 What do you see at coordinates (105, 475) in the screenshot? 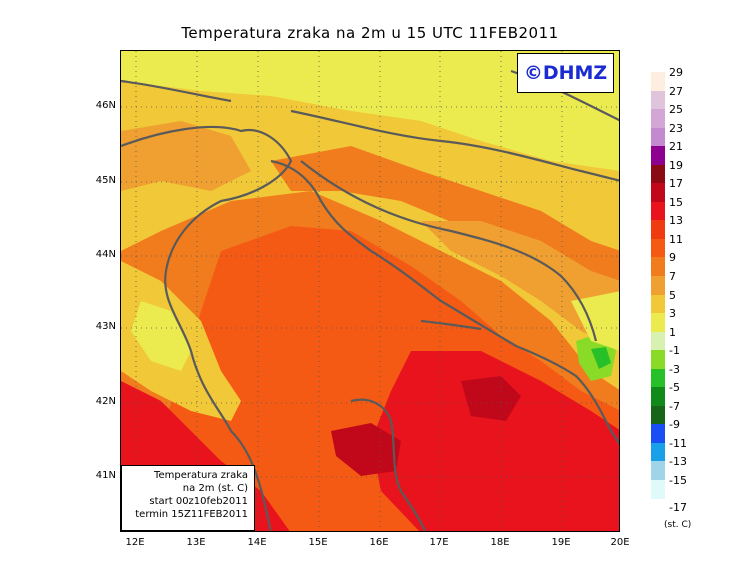
I see `lat-label: 41N` at bounding box center [105, 475].